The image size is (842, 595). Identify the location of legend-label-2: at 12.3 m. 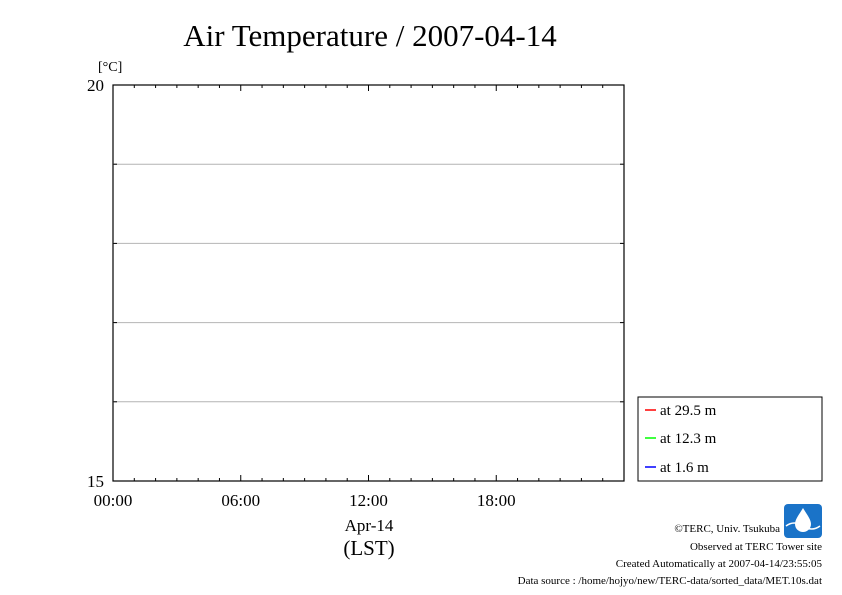
(688, 439).